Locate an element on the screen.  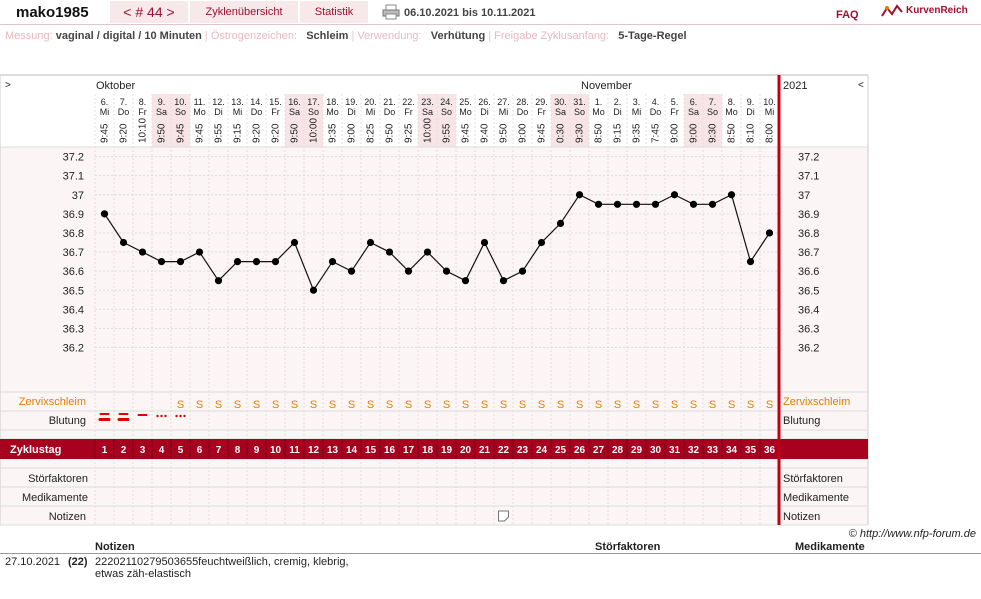
tab-statistics: Statistik is located at coordinates (334, 12).